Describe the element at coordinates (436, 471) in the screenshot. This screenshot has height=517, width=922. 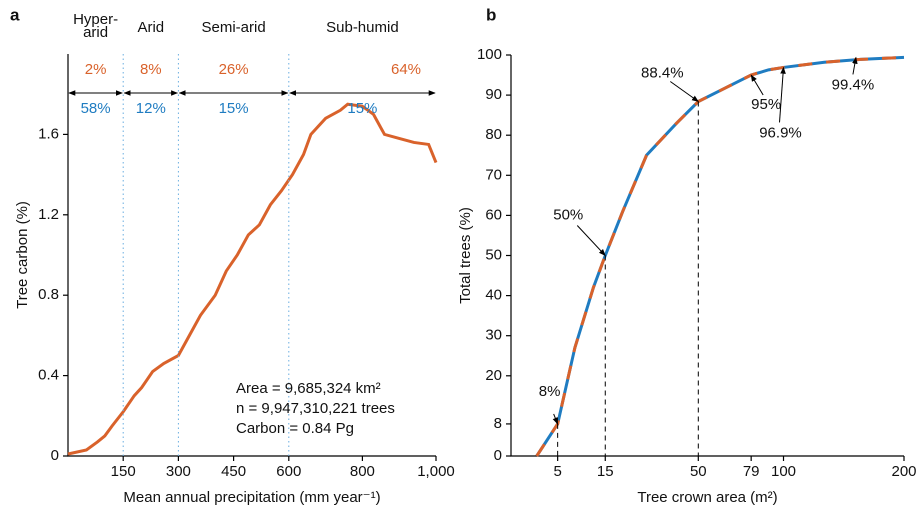
I see `x-tick-label: 1,000` at that location.